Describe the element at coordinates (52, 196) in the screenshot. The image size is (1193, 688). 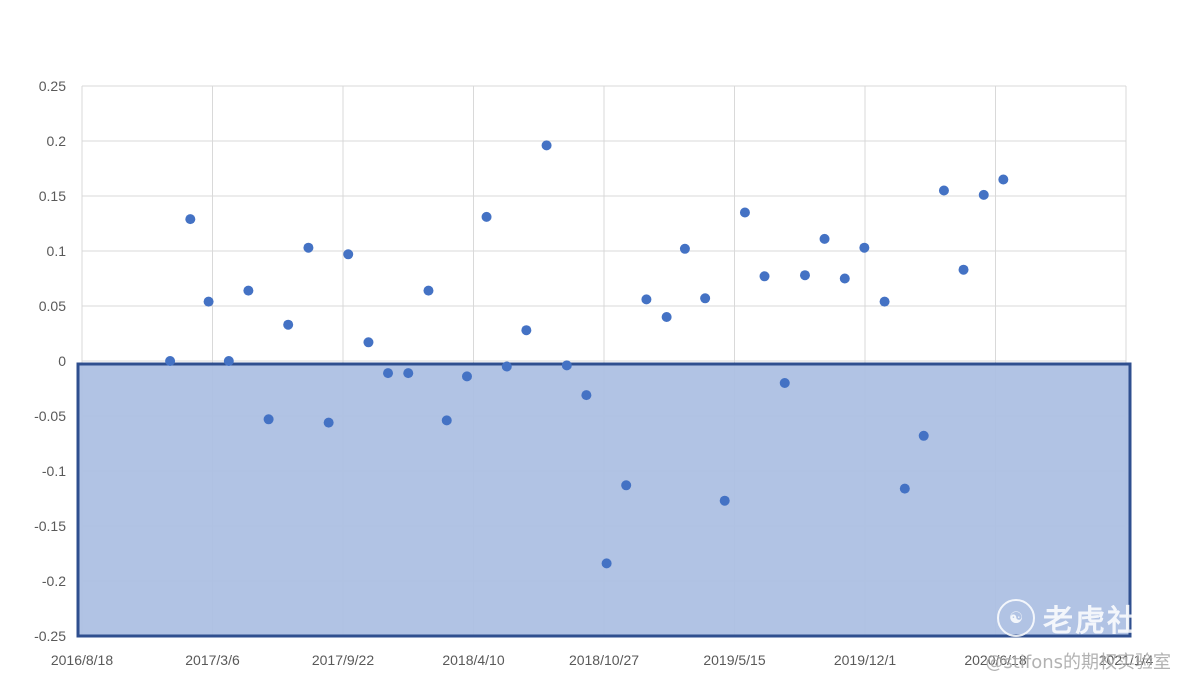
I see `y-tick-label: 0.15` at that location.